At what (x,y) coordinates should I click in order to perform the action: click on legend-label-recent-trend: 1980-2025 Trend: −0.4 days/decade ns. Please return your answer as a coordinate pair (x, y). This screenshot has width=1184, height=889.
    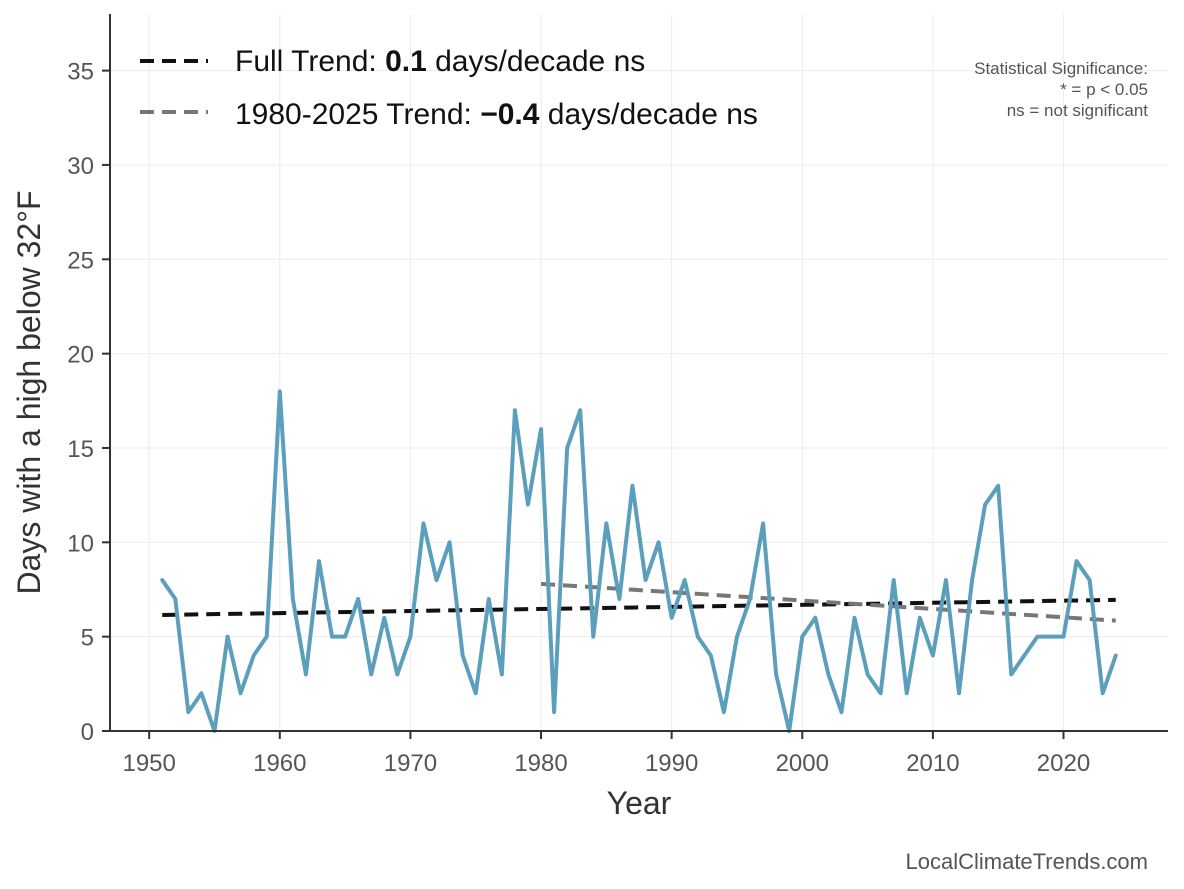
    Looking at the image, I should click on (496, 114).